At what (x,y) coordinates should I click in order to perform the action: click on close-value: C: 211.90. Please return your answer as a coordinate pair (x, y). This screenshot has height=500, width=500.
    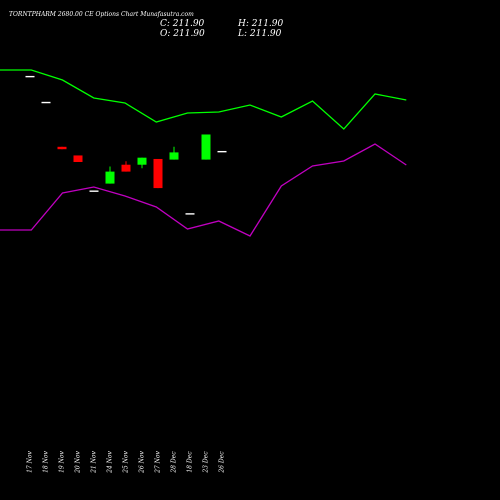
    Looking at the image, I should click on (182, 24).